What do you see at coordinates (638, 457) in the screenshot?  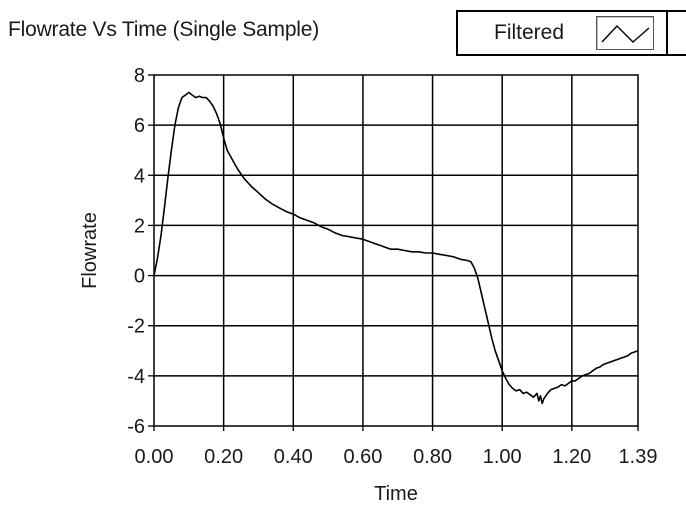 I see `x-tick-label: 1.39` at bounding box center [638, 457].